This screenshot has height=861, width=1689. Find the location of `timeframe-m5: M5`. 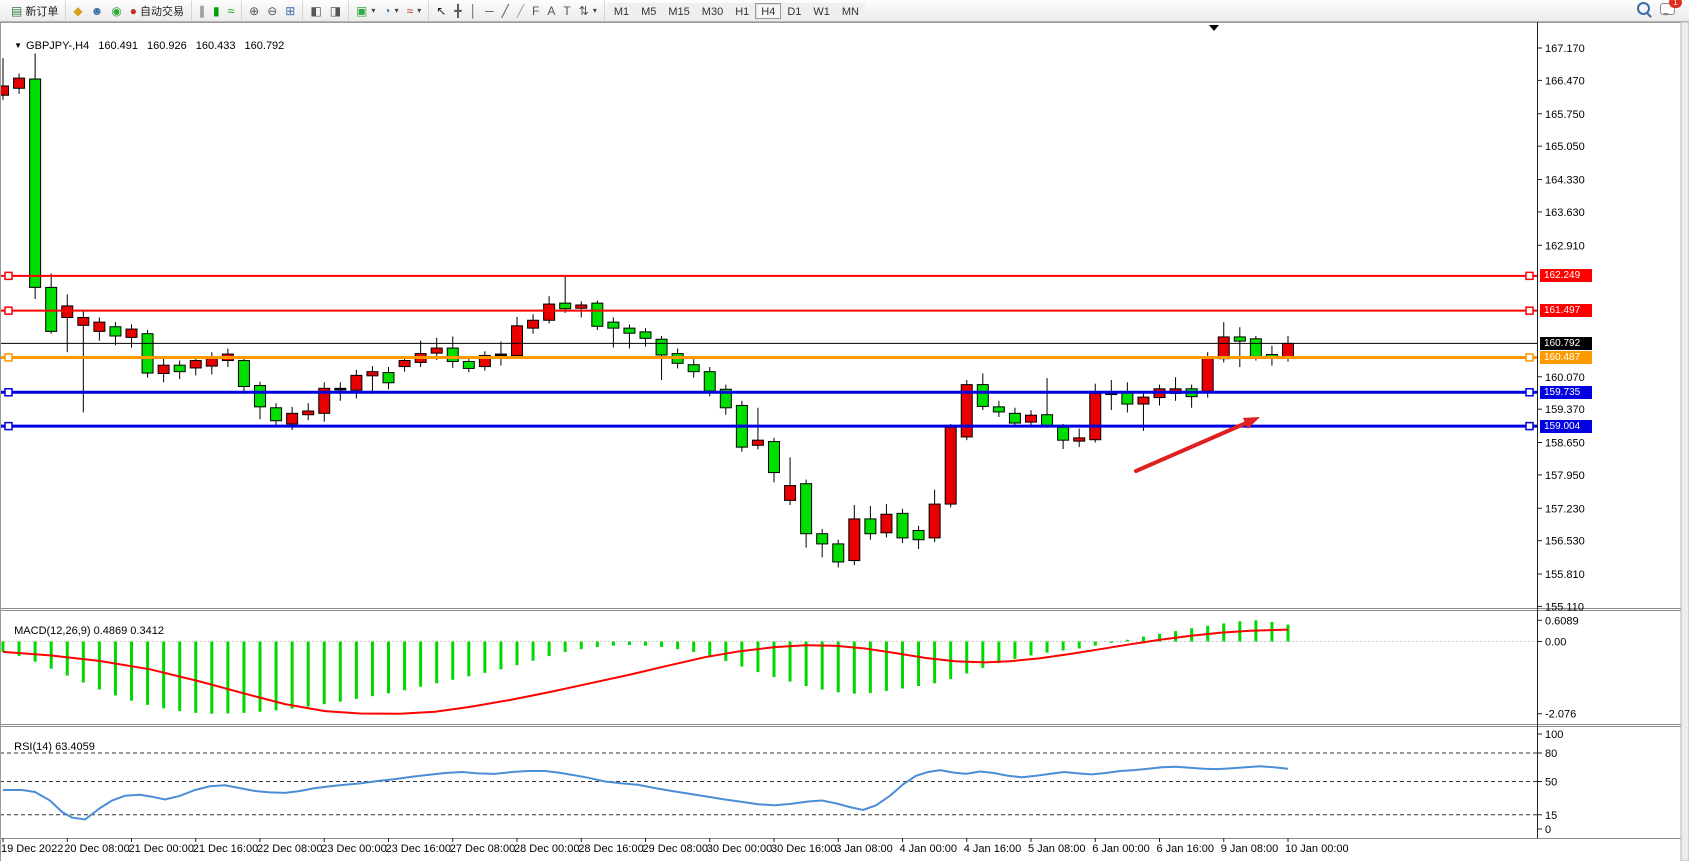

timeframe-m5: M5 is located at coordinates (649, 10).